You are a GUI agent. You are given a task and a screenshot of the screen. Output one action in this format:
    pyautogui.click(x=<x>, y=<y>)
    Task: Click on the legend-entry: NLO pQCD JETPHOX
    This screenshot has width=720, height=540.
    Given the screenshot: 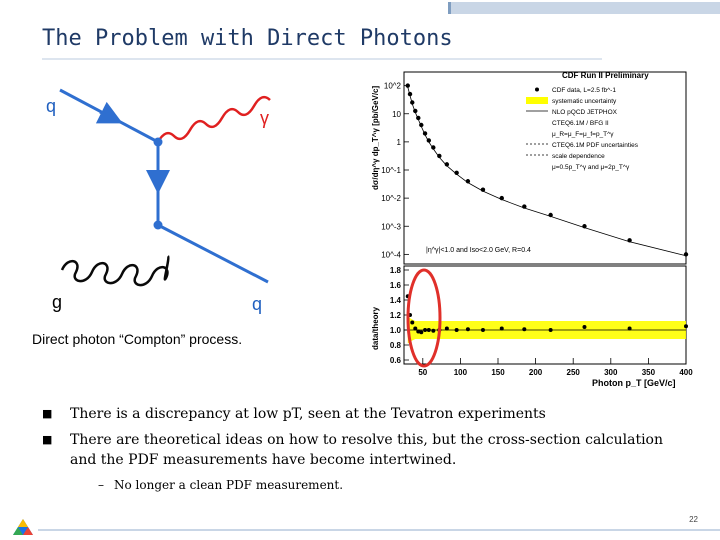 What is the action you would take?
    pyautogui.click(x=585, y=112)
    